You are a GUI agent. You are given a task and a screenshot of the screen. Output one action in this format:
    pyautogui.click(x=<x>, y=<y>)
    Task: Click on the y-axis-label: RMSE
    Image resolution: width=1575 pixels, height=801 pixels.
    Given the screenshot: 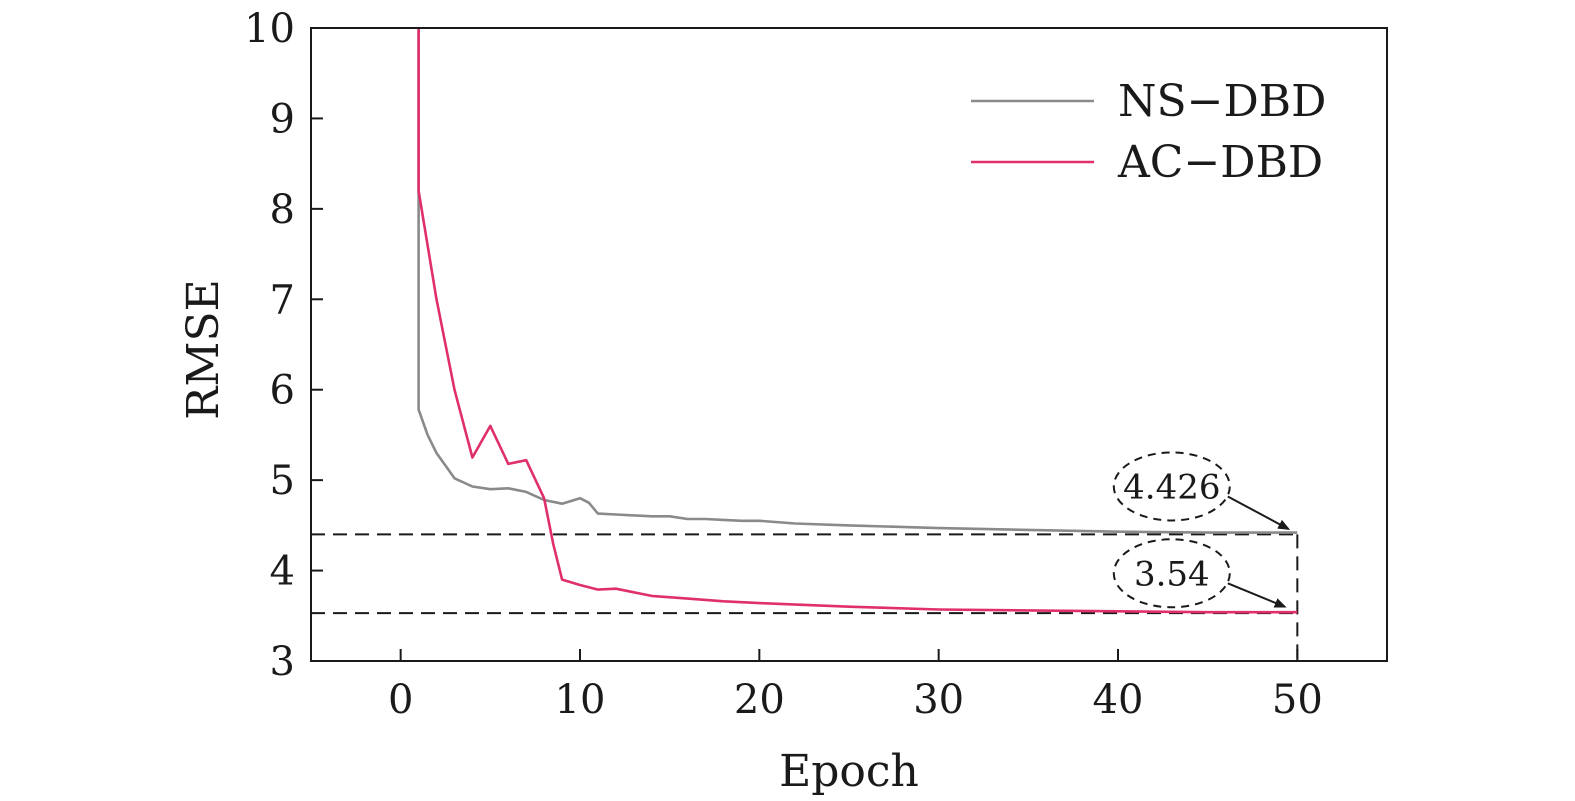 What is the action you would take?
    pyautogui.click(x=203, y=349)
    